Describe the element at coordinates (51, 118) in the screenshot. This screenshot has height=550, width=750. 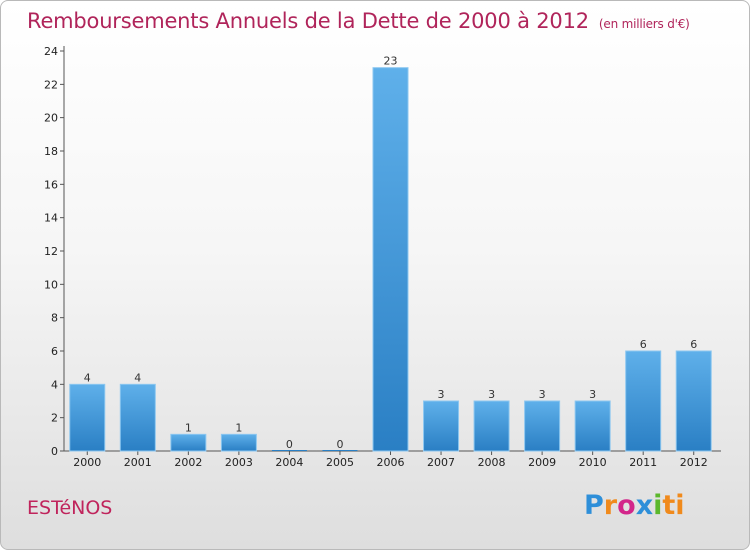
I see `y-tick-label: 20` at that location.